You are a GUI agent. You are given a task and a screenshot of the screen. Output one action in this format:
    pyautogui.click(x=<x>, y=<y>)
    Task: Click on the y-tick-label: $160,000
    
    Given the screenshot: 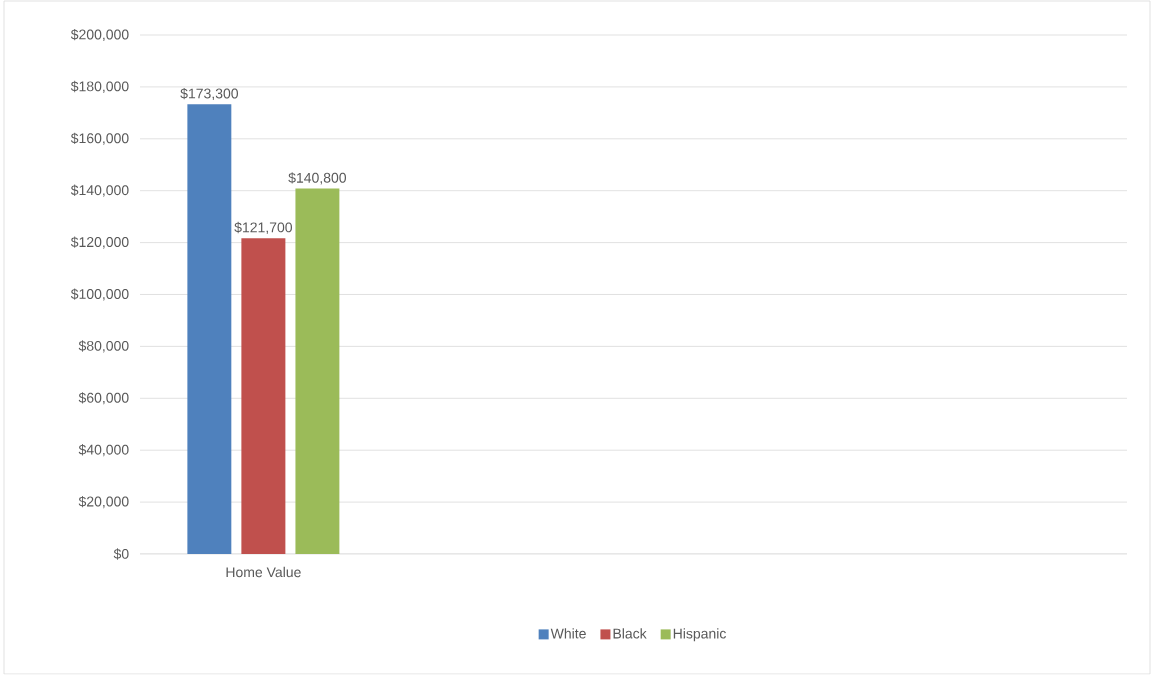 What is the action you would take?
    pyautogui.click(x=99, y=138)
    